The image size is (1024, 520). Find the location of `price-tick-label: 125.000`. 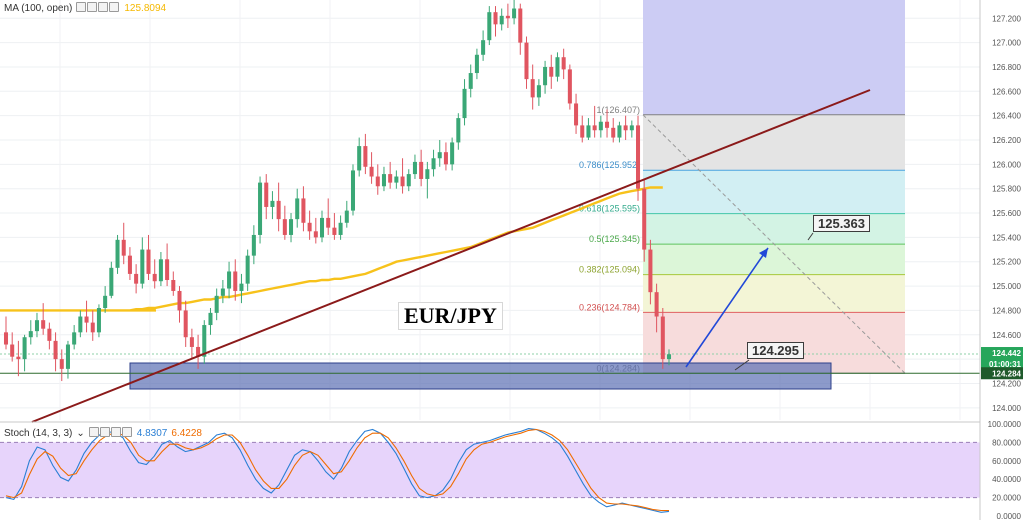

price-tick-label: 125.000 is located at coordinates (1006, 286).